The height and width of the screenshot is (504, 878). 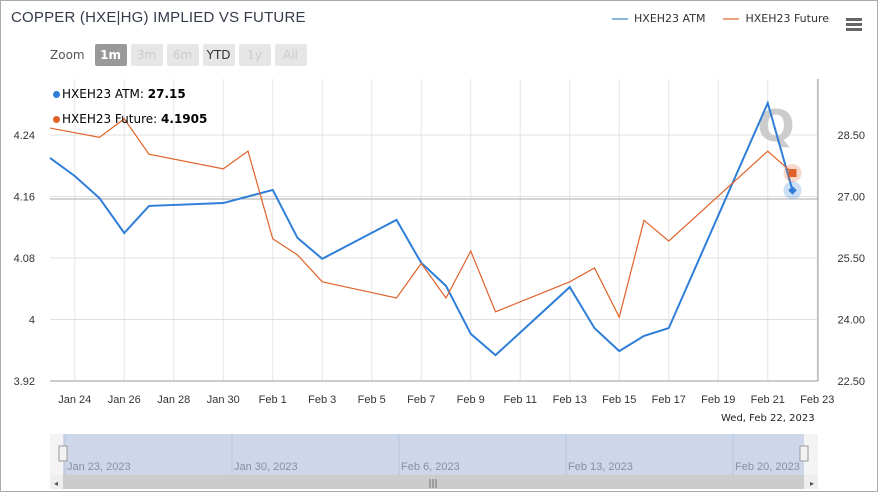 What do you see at coordinates (471, 400) in the screenshot?
I see `x-tick-label: Feb 9` at bounding box center [471, 400].